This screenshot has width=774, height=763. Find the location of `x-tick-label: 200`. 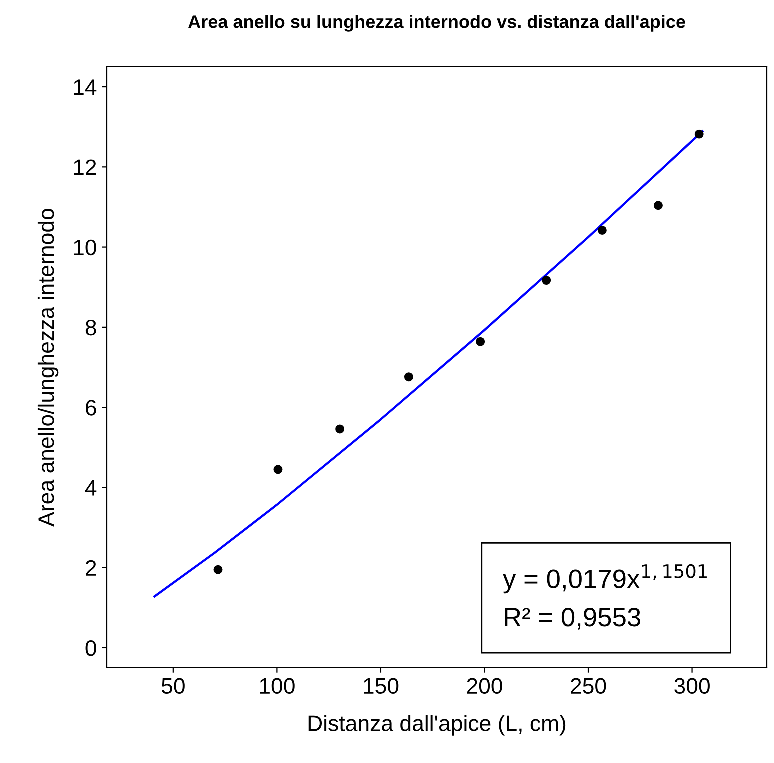

x-tick-label: 200 is located at coordinates (484, 686).